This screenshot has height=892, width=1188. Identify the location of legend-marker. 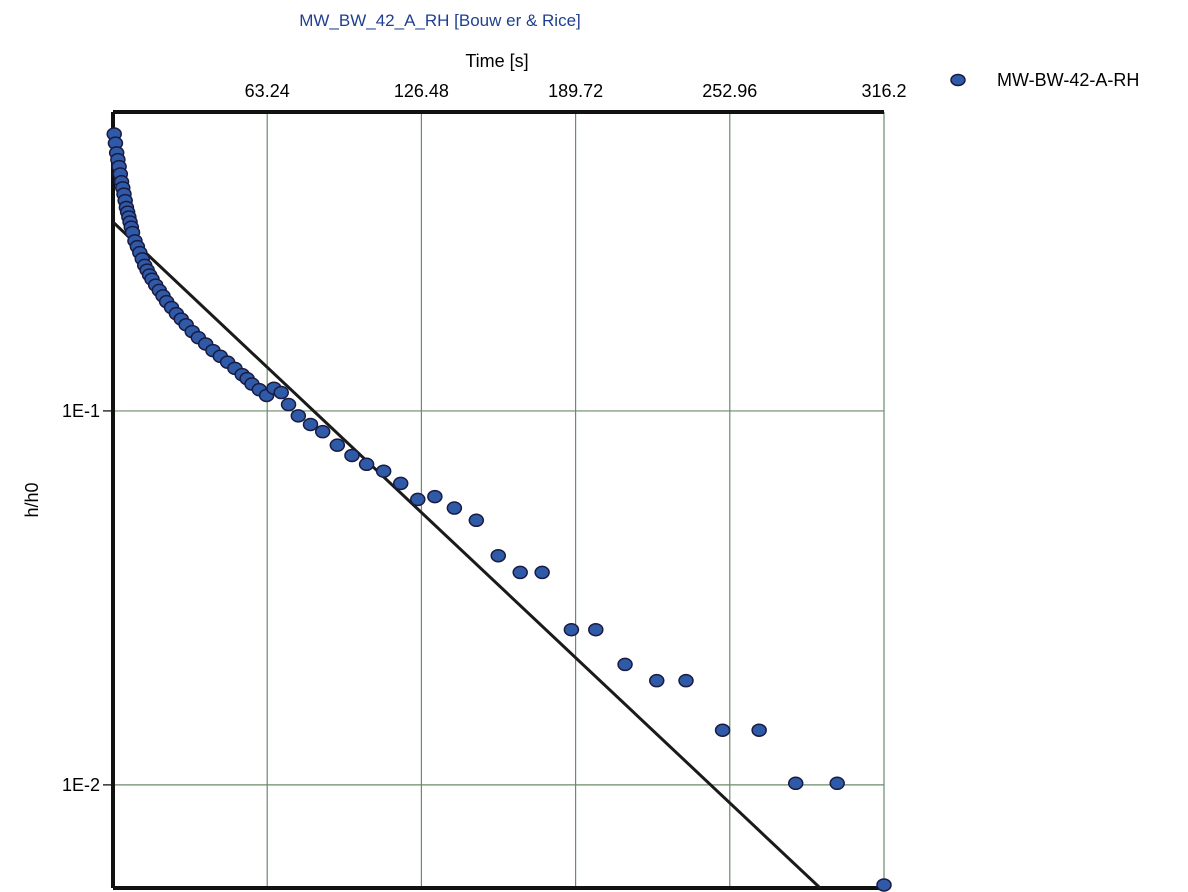
(958, 80).